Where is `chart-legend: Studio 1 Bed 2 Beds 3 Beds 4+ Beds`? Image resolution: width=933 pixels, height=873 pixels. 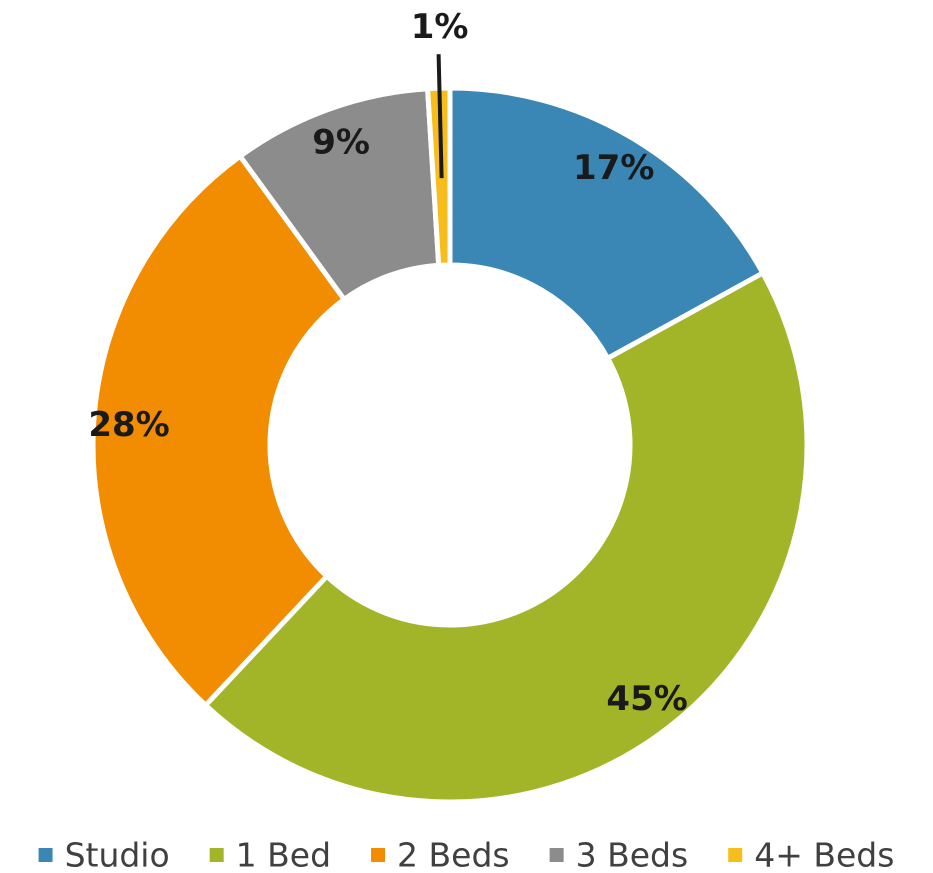
chart-legend: Studio 1 Bed 2 Beds 3 Beds 4+ Beds is located at coordinates (466, 854).